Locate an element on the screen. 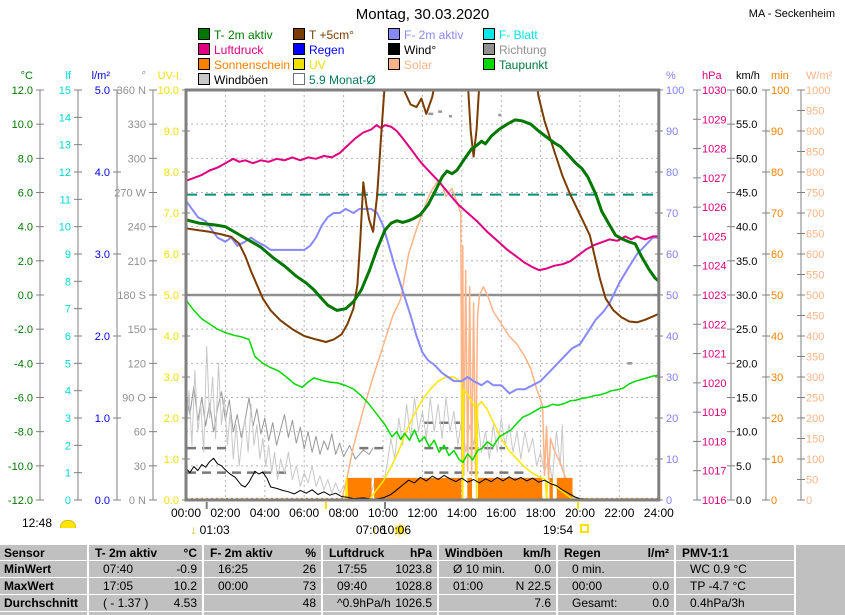  moon-up-arrow-icon: ↑ is located at coordinates (375, 530).